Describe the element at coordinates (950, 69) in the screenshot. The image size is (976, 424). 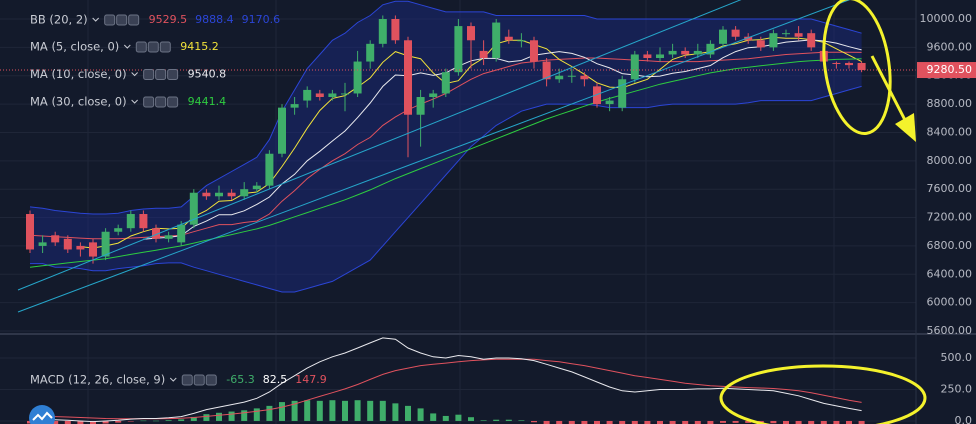
I see `last-price-label: 9280.50` at that location.